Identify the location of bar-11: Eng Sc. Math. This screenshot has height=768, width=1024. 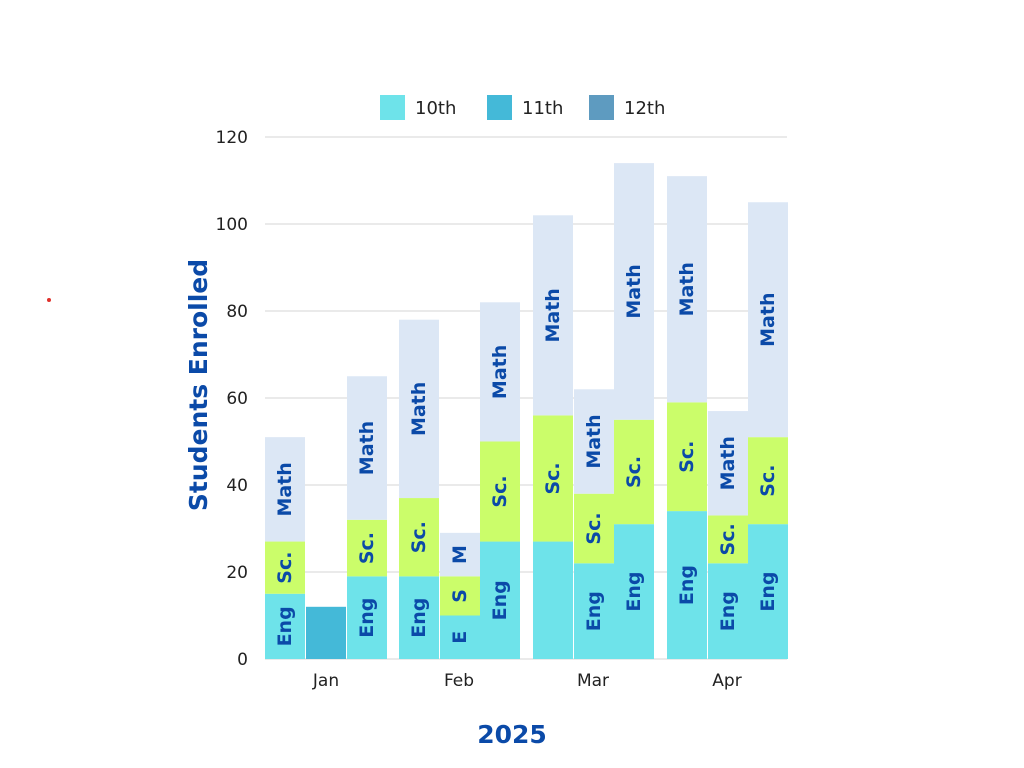
(728, 535).